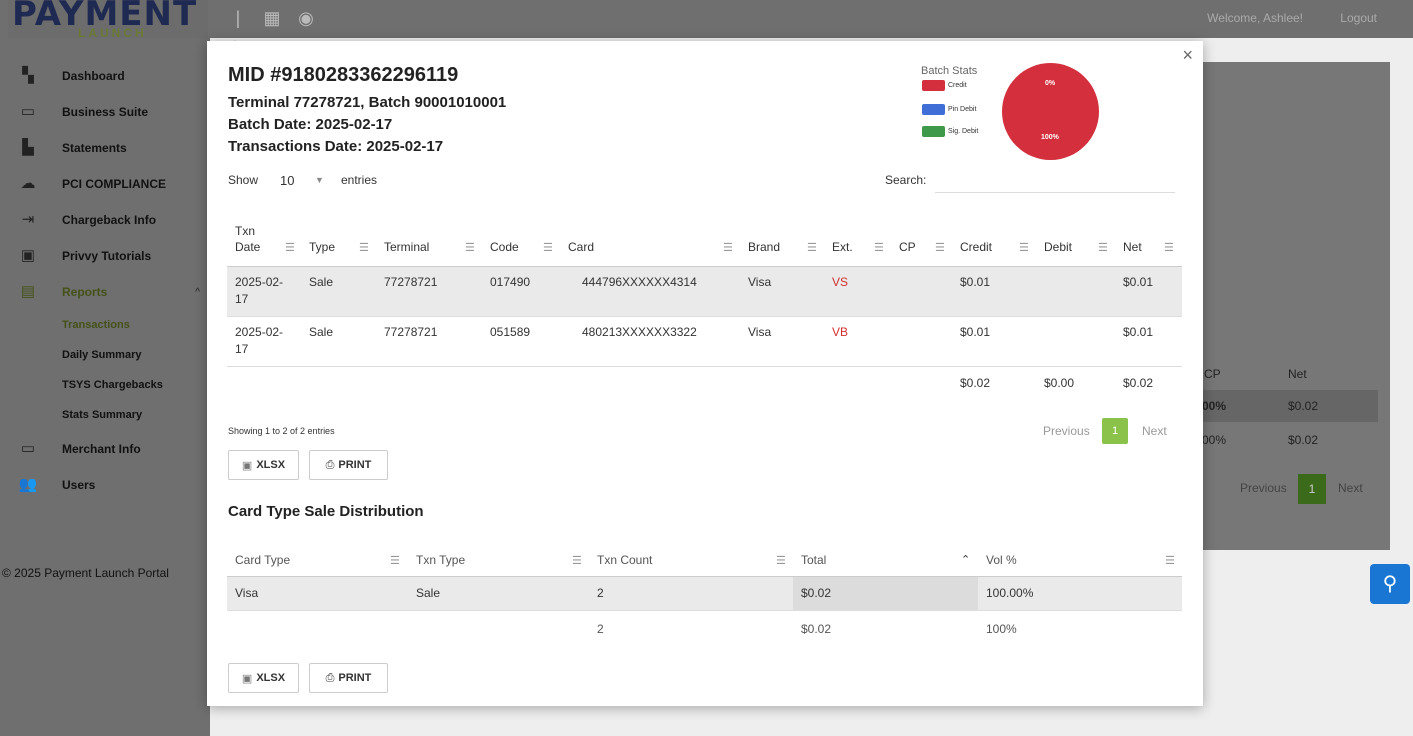 The image size is (1413, 736). Describe the element at coordinates (949, 109) in the screenshot. I see `legend-pin-debit: Pin Debit` at that location.